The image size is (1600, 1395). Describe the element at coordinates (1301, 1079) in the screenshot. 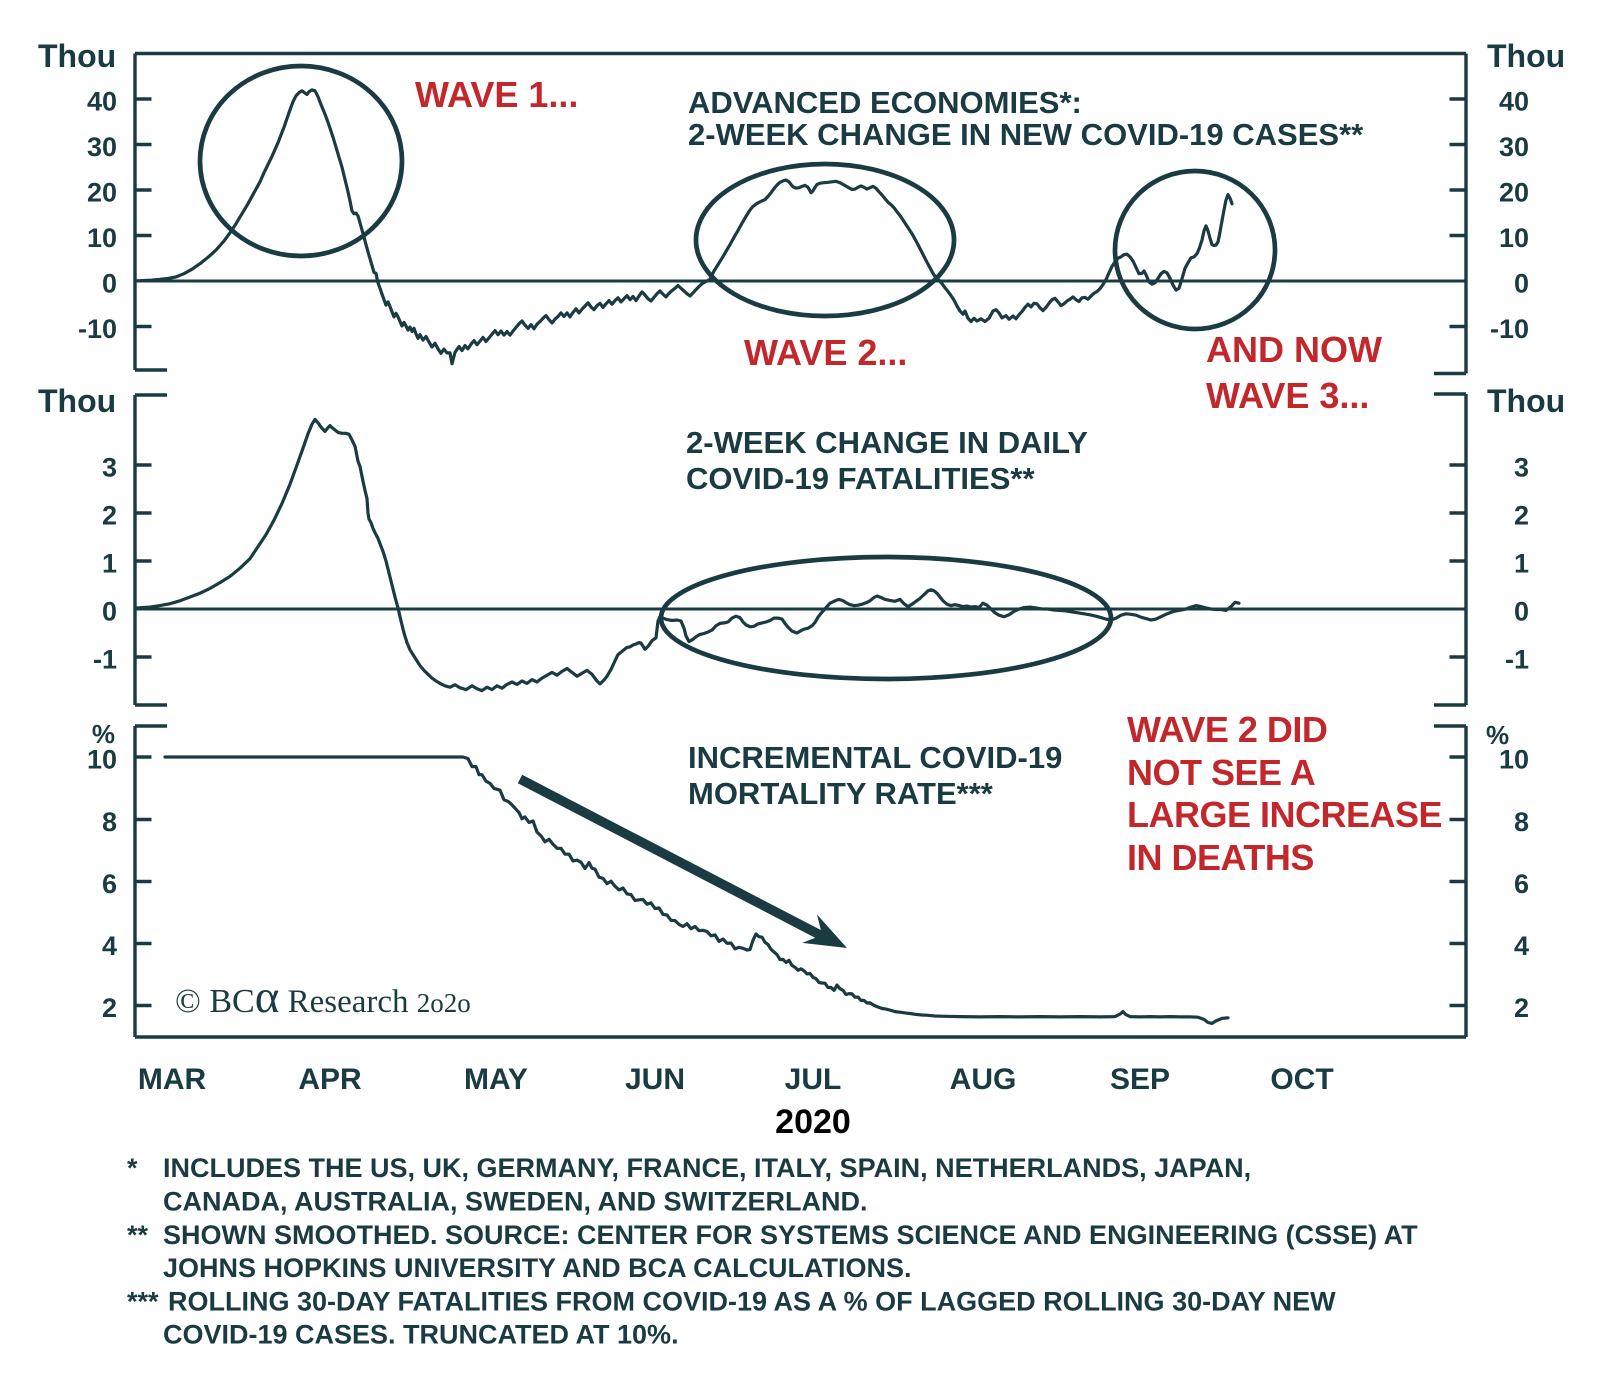

I see `svg-text: OCT` at that location.